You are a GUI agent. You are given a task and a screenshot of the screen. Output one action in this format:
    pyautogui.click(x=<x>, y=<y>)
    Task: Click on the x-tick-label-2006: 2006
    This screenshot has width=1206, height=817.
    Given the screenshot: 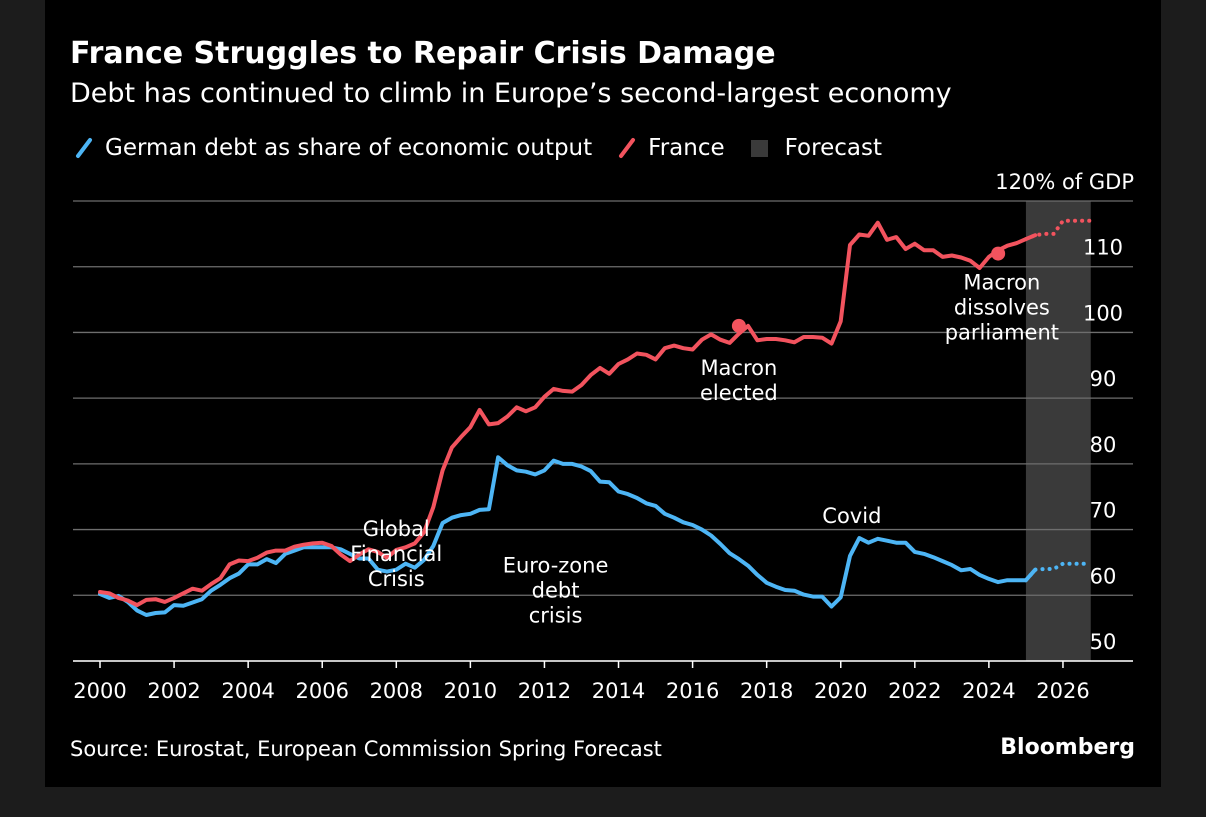 What is the action you would take?
    pyautogui.click(x=321, y=691)
    